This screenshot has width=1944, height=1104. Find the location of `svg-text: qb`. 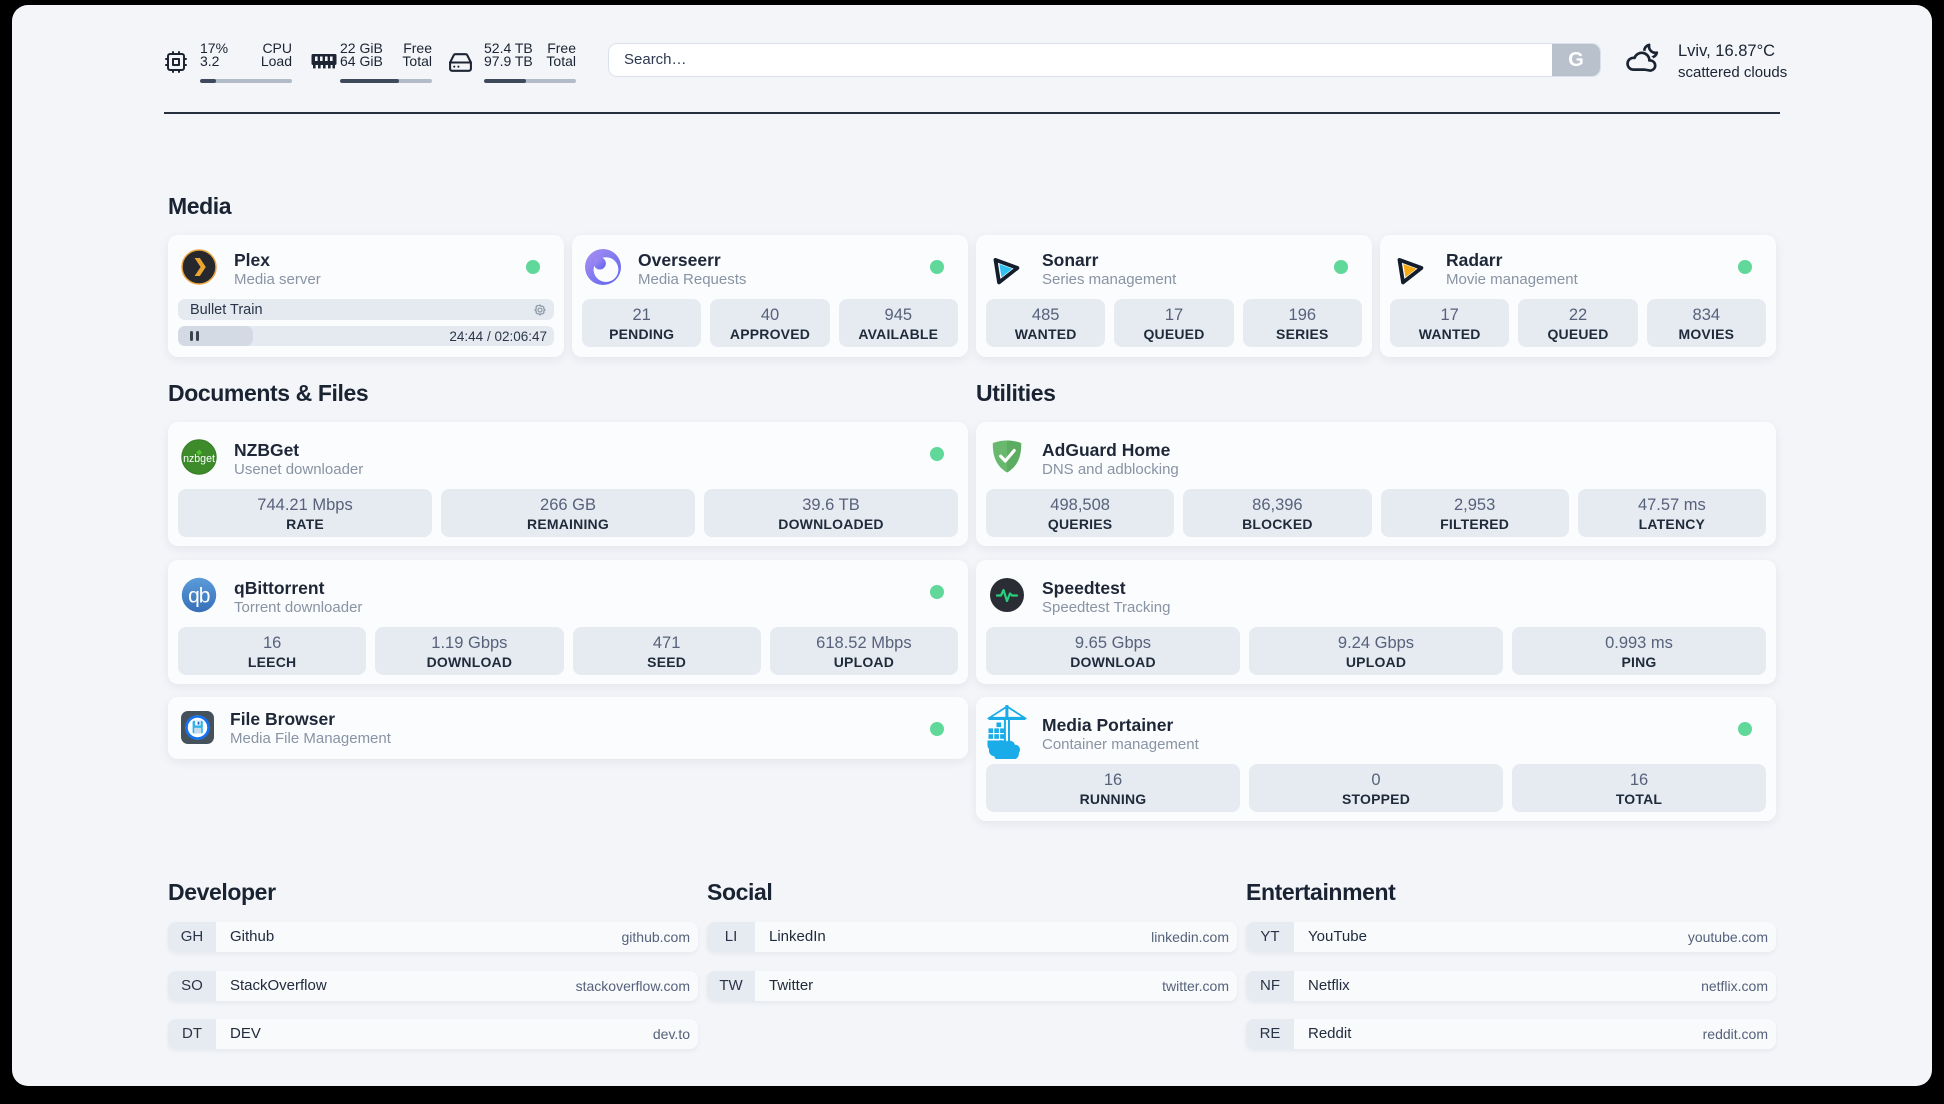

svg-text: qb is located at coordinates (199, 596).